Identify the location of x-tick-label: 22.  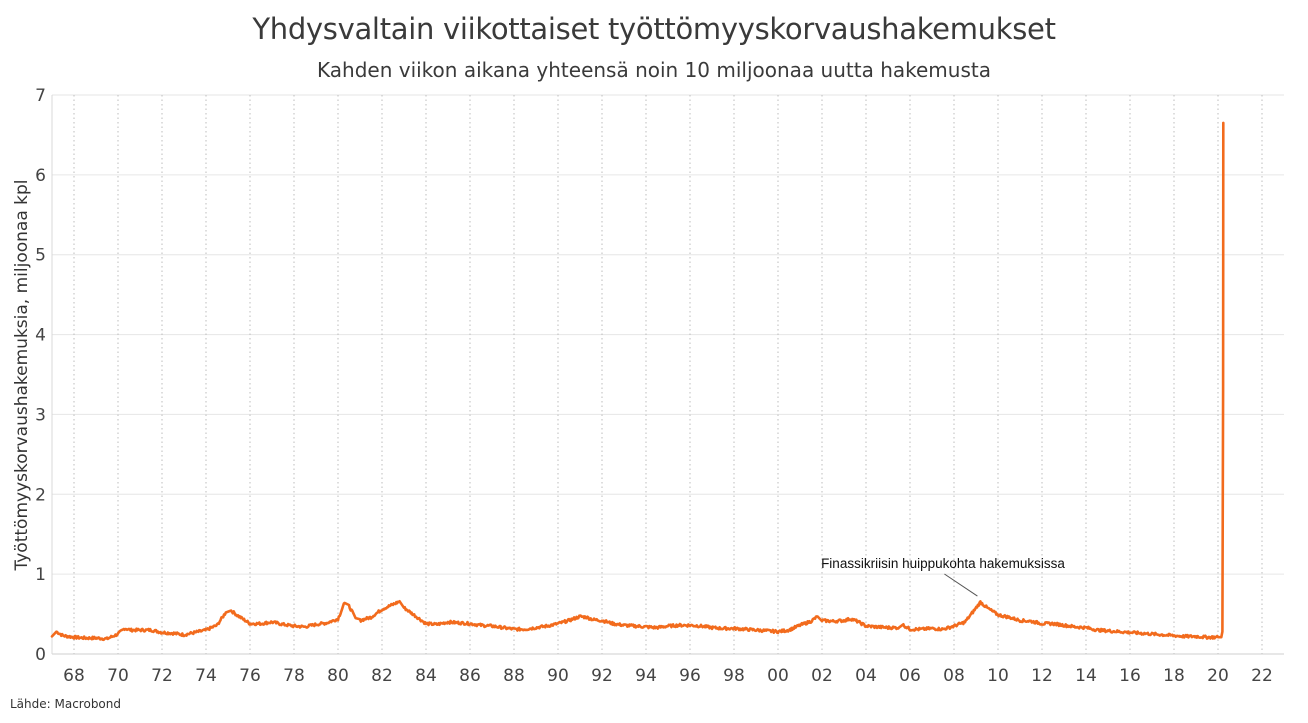
(1262, 676).